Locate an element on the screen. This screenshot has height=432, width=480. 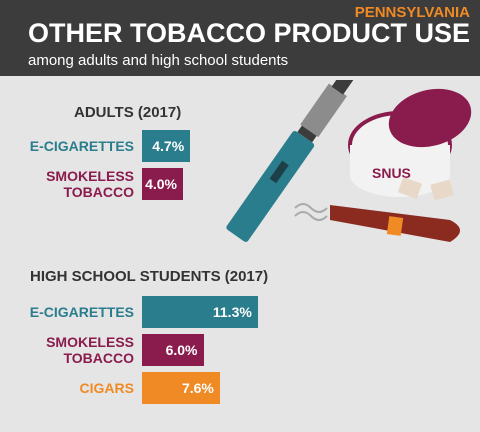
value-label: 4.7% is located at coordinates (168, 146).